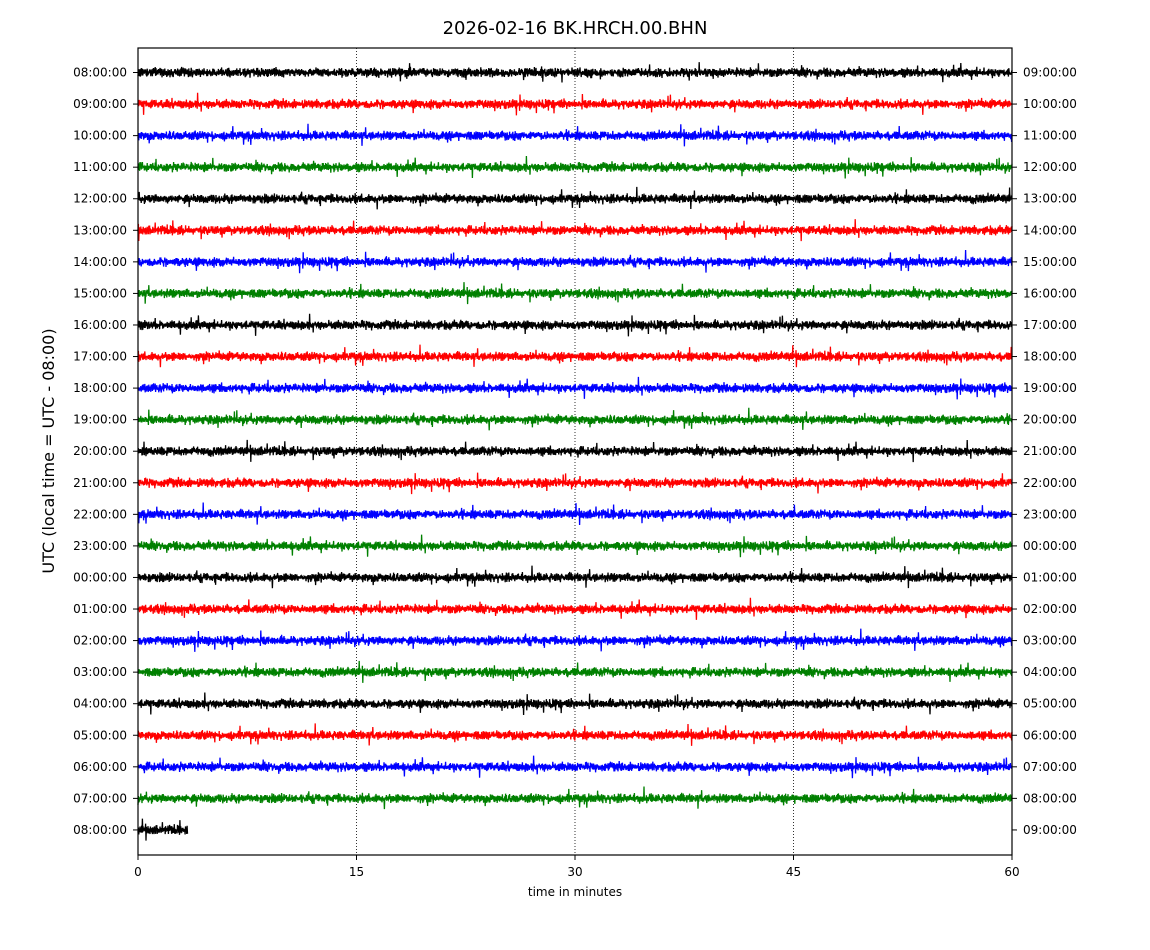 The height and width of the screenshot is (950, 1150). Describe the element at coordinates (100, 704) in the screenshot. I see `left-tick-label: 04:00:00` at that location.